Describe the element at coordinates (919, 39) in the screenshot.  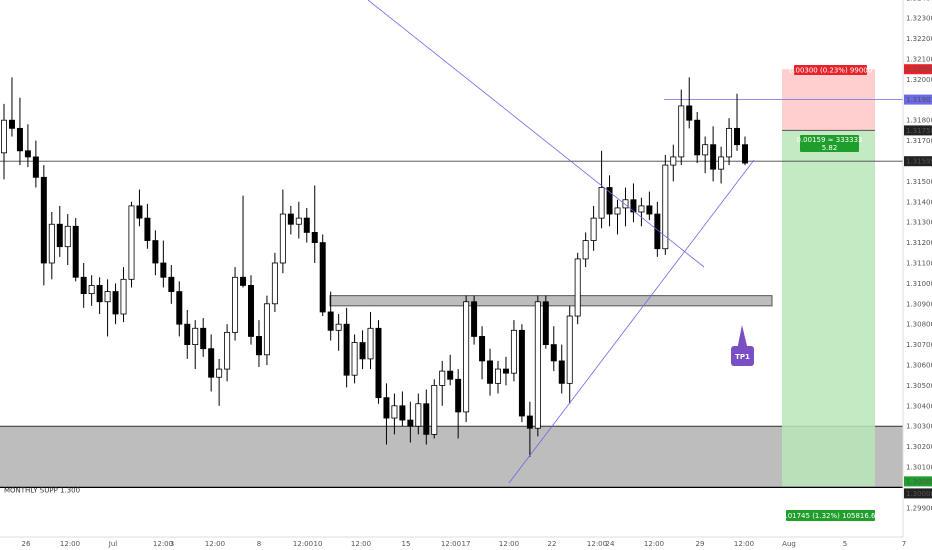
I see `y-tick-label: 1.32200` at that location.